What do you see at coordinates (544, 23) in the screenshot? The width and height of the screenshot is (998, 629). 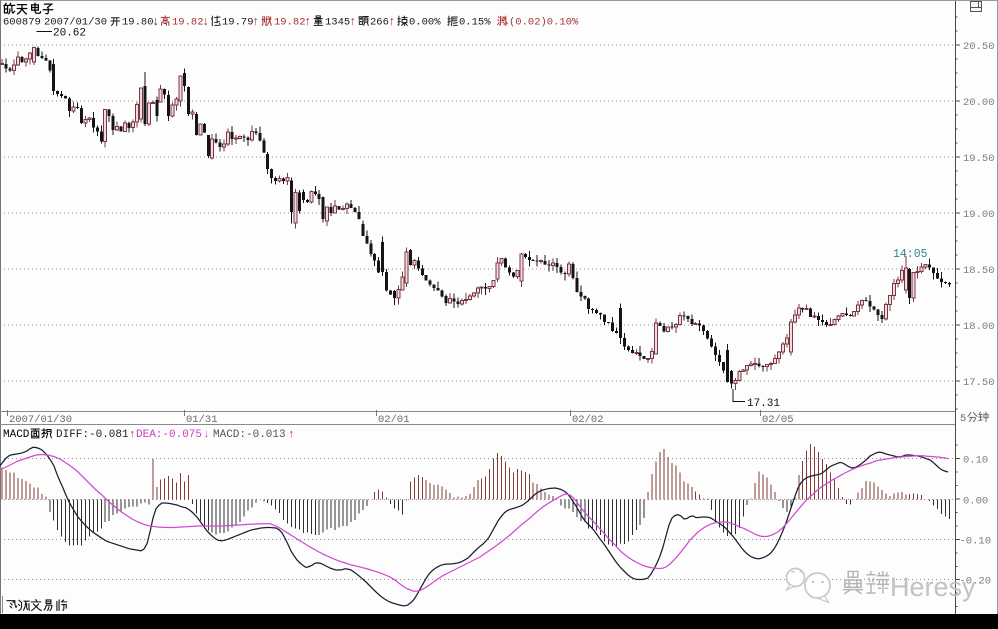 I see `svg-text: (0.02)0.10%` at bounding box center [544, 23].